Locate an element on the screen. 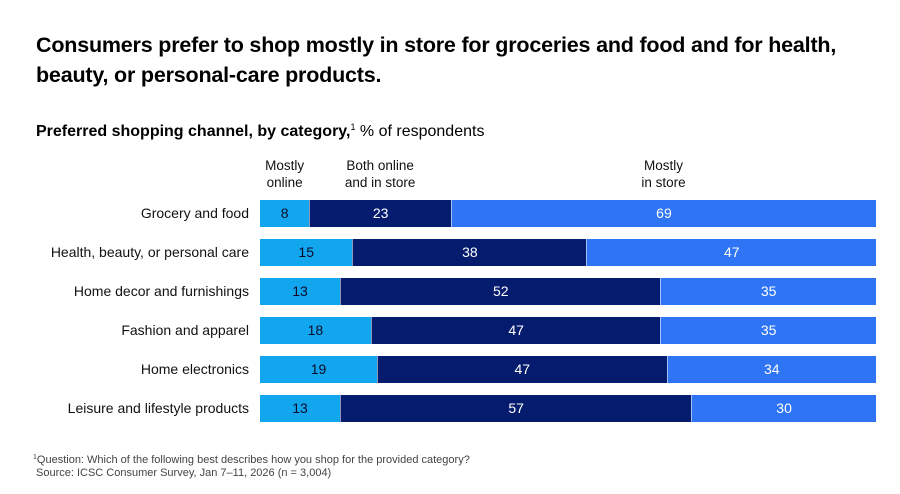  data-label: 19 is located at coordinates (318, 369).